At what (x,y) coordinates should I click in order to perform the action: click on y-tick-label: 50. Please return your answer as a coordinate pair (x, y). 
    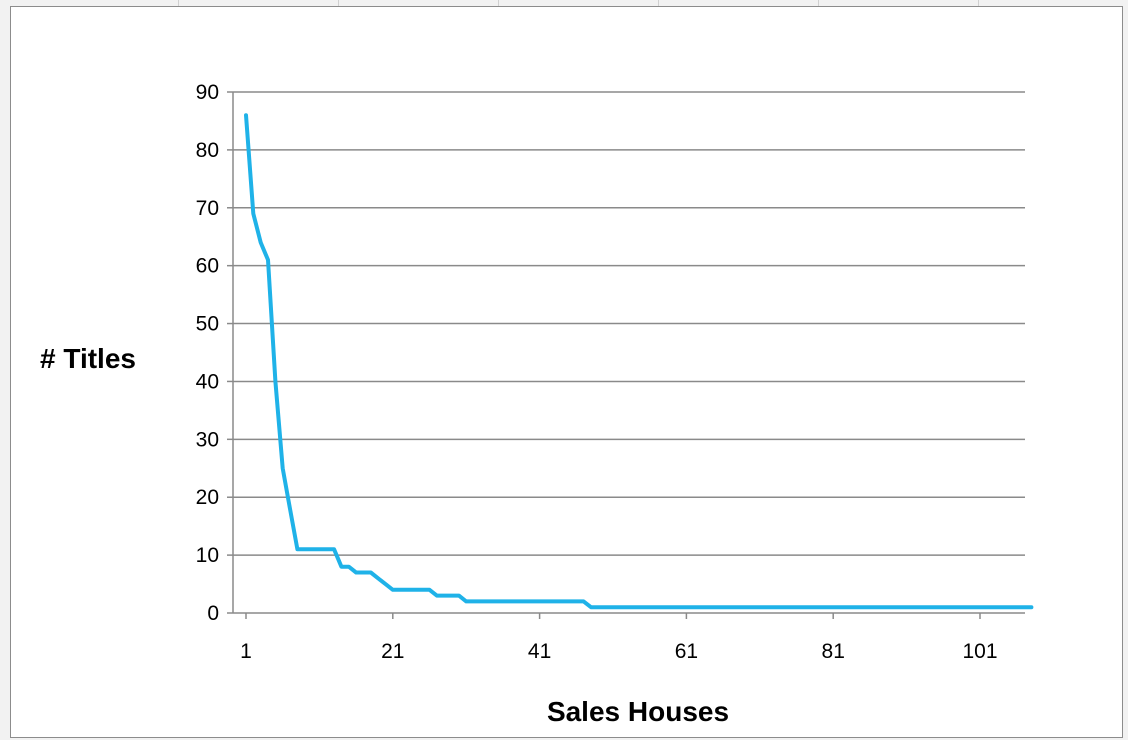
    Looking at the image, I should click on (207, 324).